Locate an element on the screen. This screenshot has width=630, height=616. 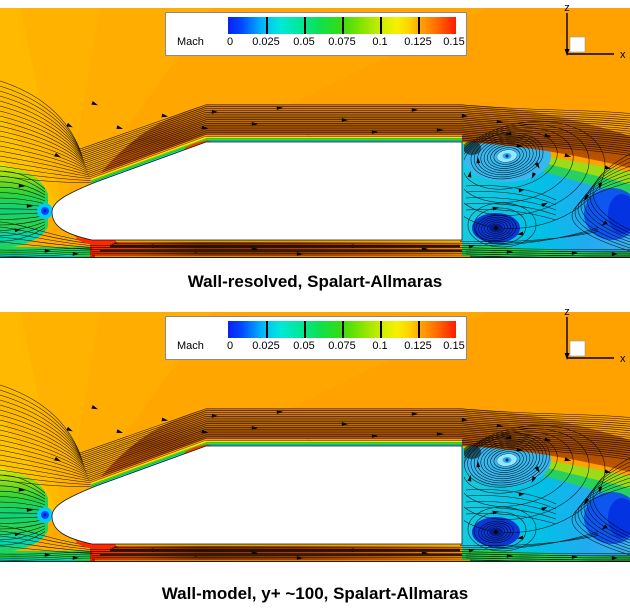
panel-caption-1: Wall-resolved, Spalart-Allmaras is located at coordinates (315, 281).